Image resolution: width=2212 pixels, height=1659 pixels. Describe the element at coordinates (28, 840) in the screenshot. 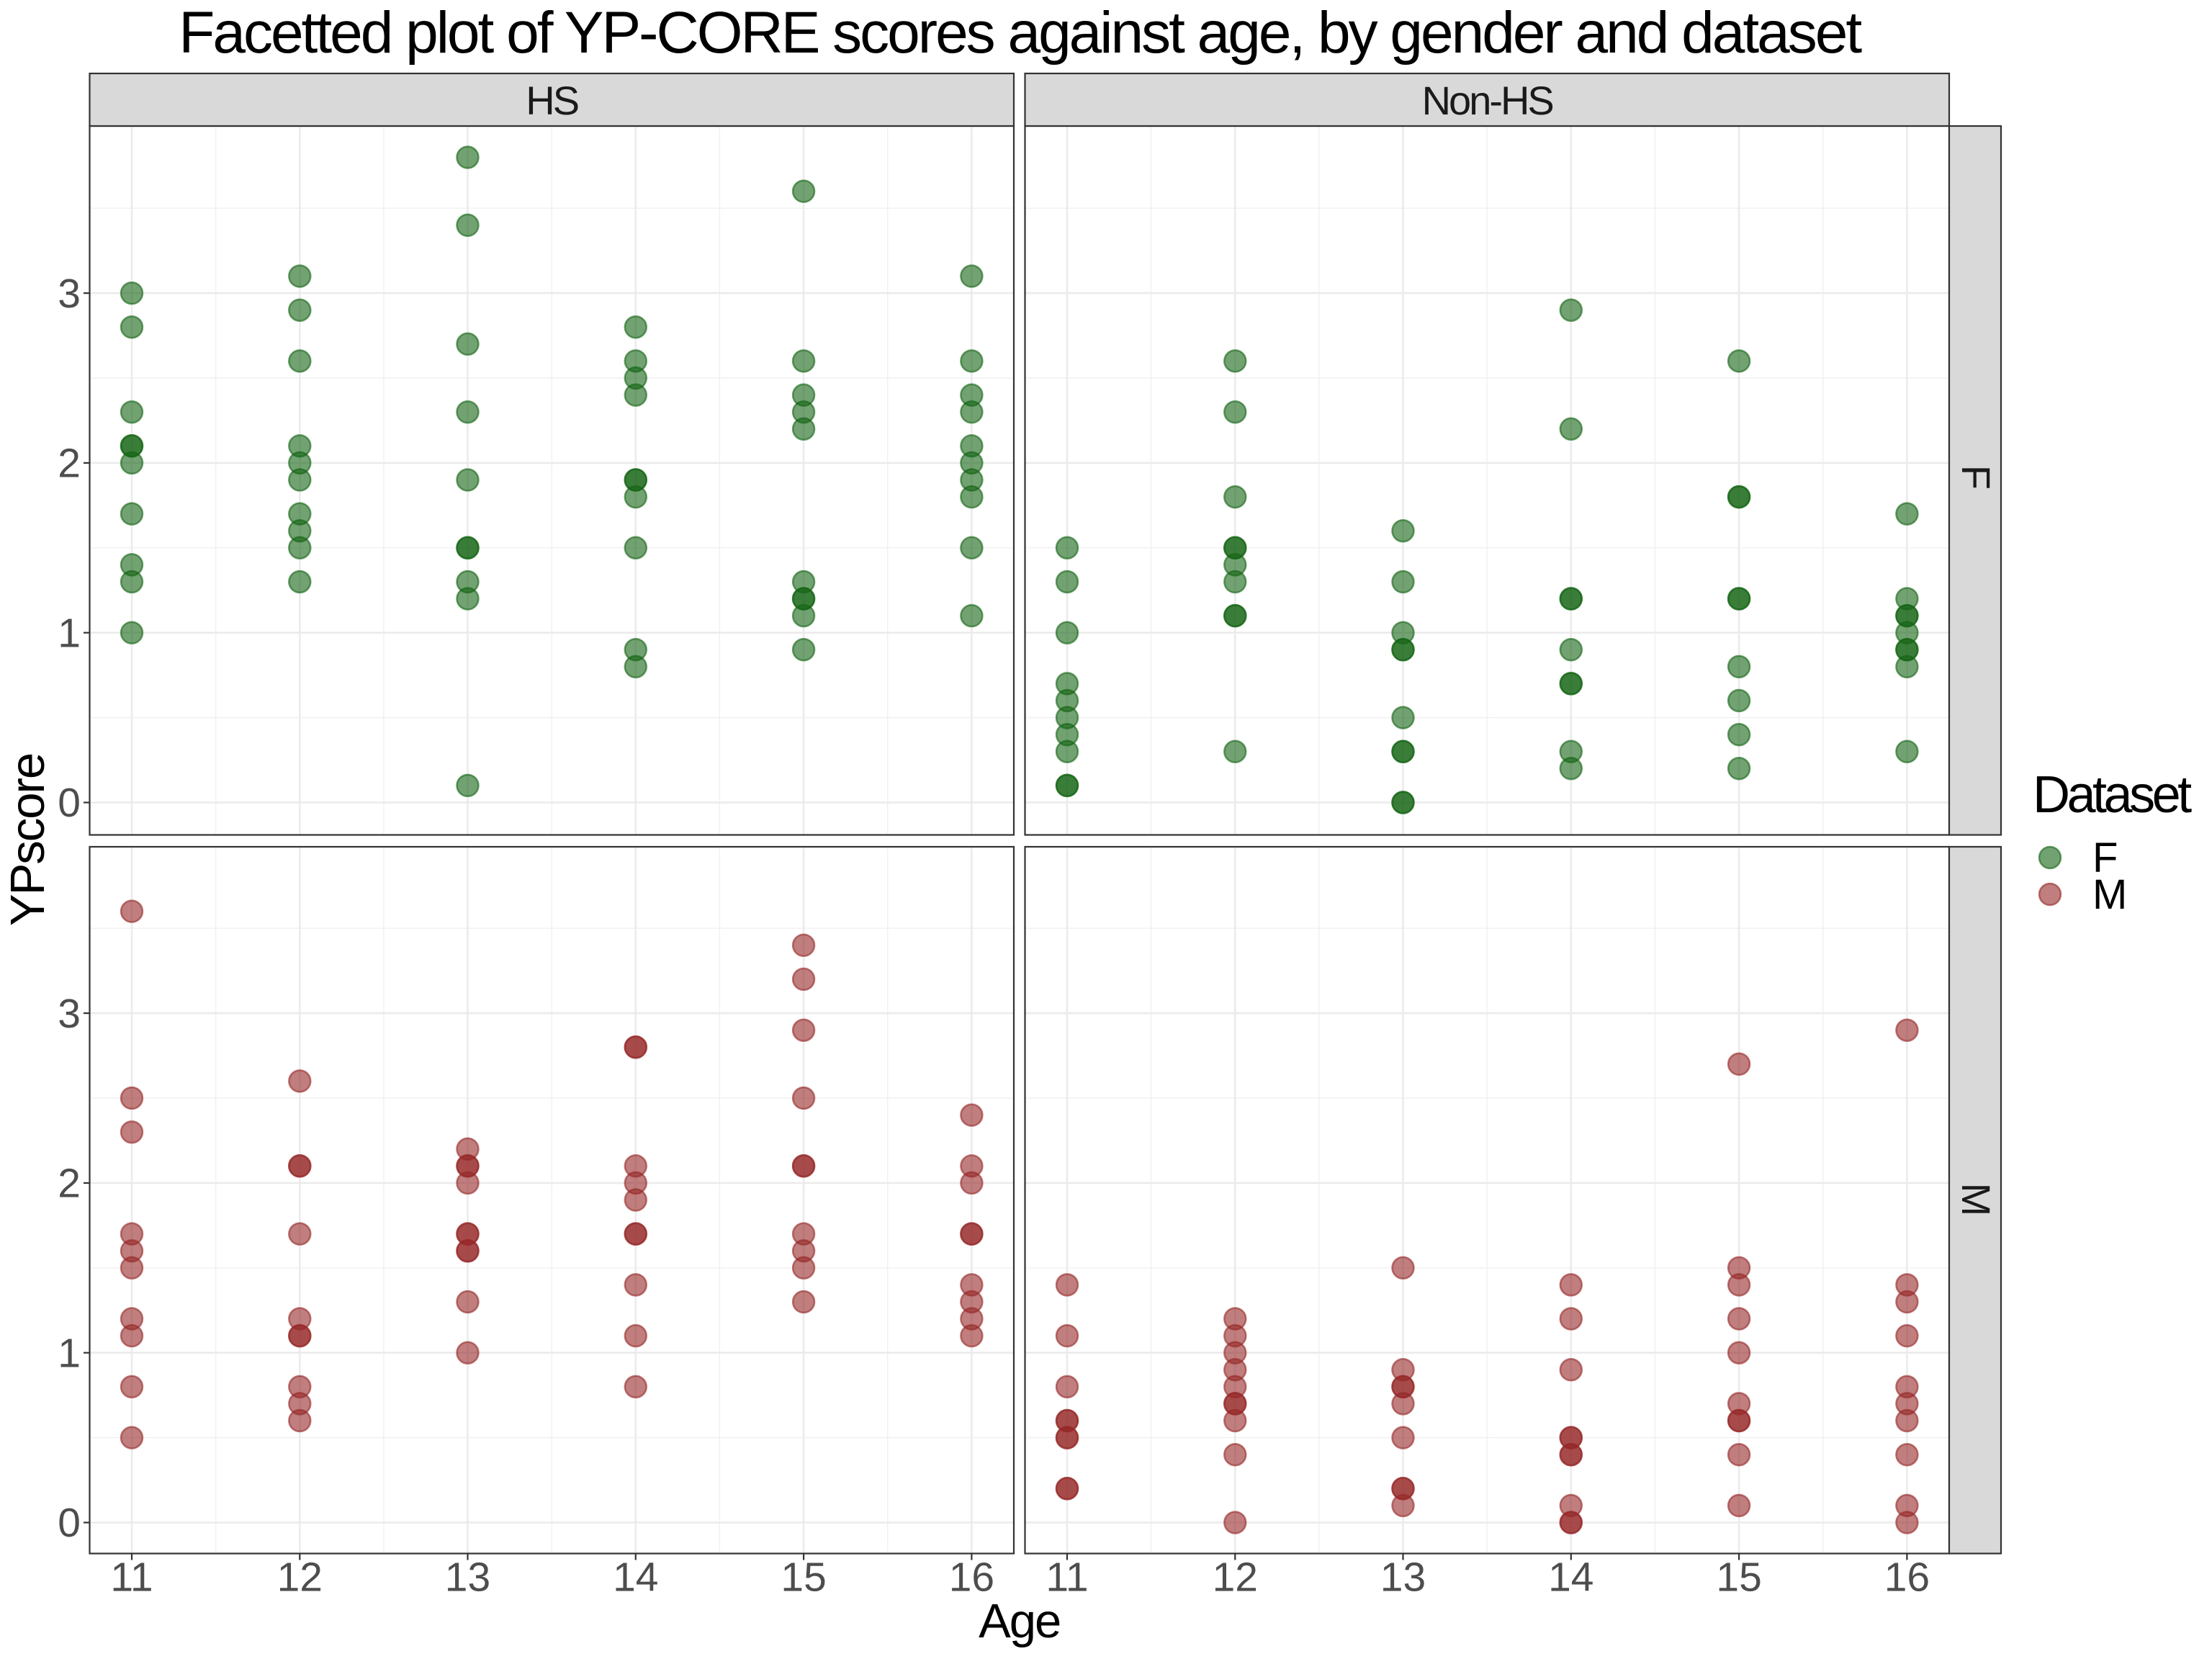

I see `svg-text: YPscore` at that location.